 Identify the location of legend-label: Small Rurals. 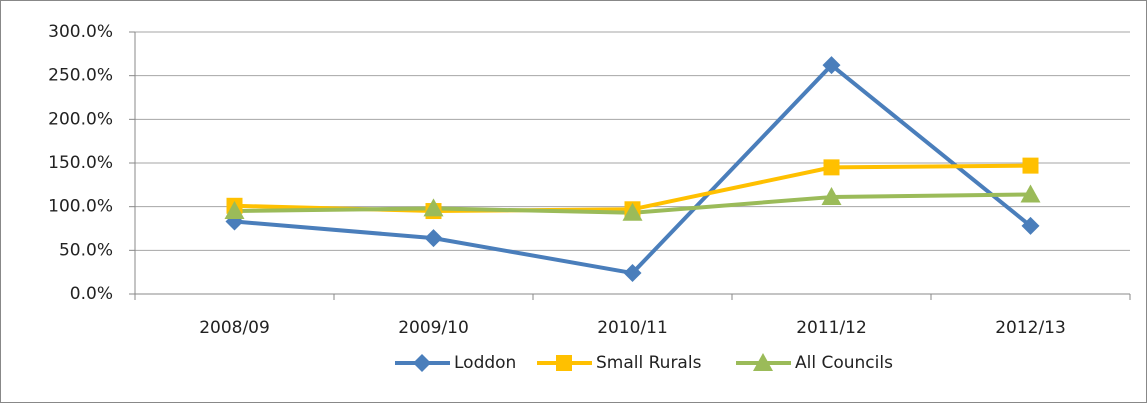
(649, 363).